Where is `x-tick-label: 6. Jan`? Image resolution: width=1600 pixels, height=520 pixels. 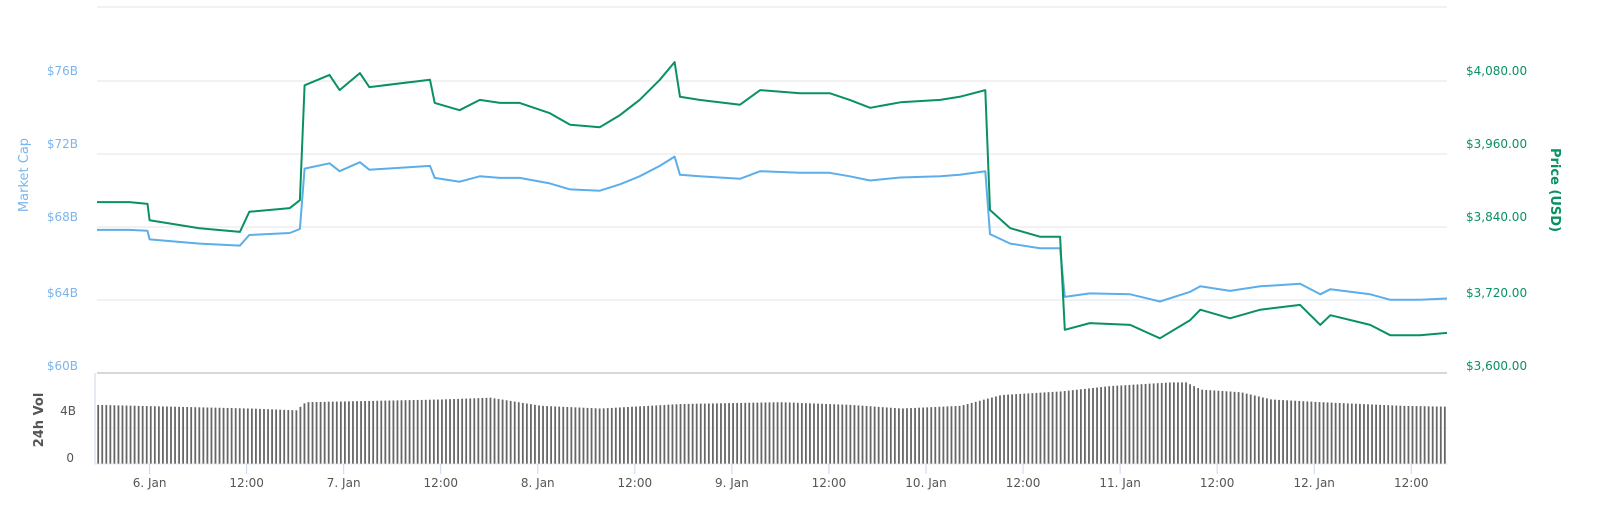 x-tick-label: 6. Jan is located at coordinates (150, 483).